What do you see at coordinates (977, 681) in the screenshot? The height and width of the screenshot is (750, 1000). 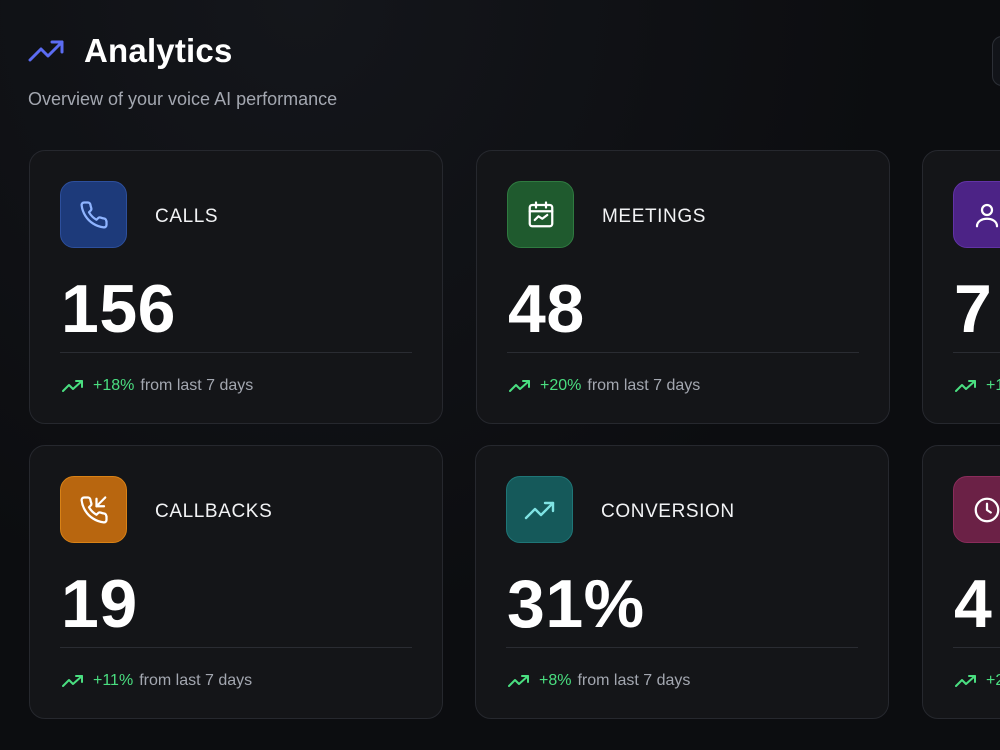 I see `card-footer: +2` at bounding box center [977, 681].